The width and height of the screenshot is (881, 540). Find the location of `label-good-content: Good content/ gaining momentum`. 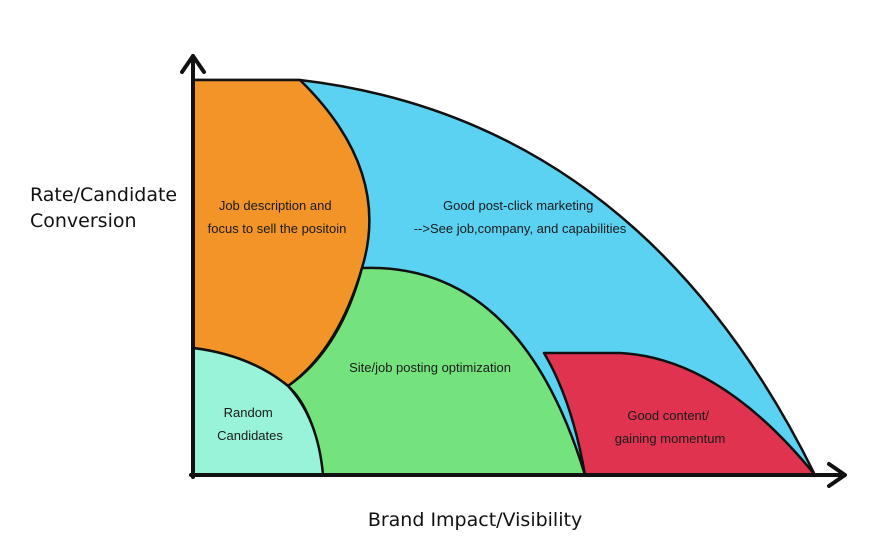

label-good-content: Good content/ gaining momentum is located at coordinates (670, 427).